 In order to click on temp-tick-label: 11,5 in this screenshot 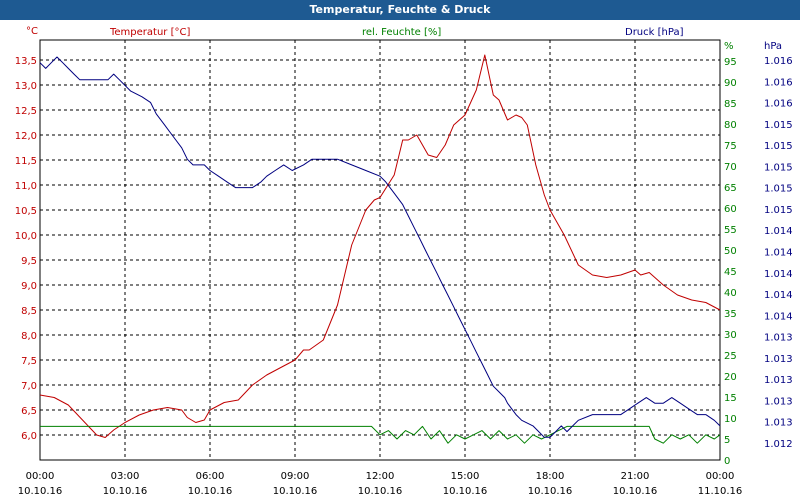, I will do `click(26, 161)`.